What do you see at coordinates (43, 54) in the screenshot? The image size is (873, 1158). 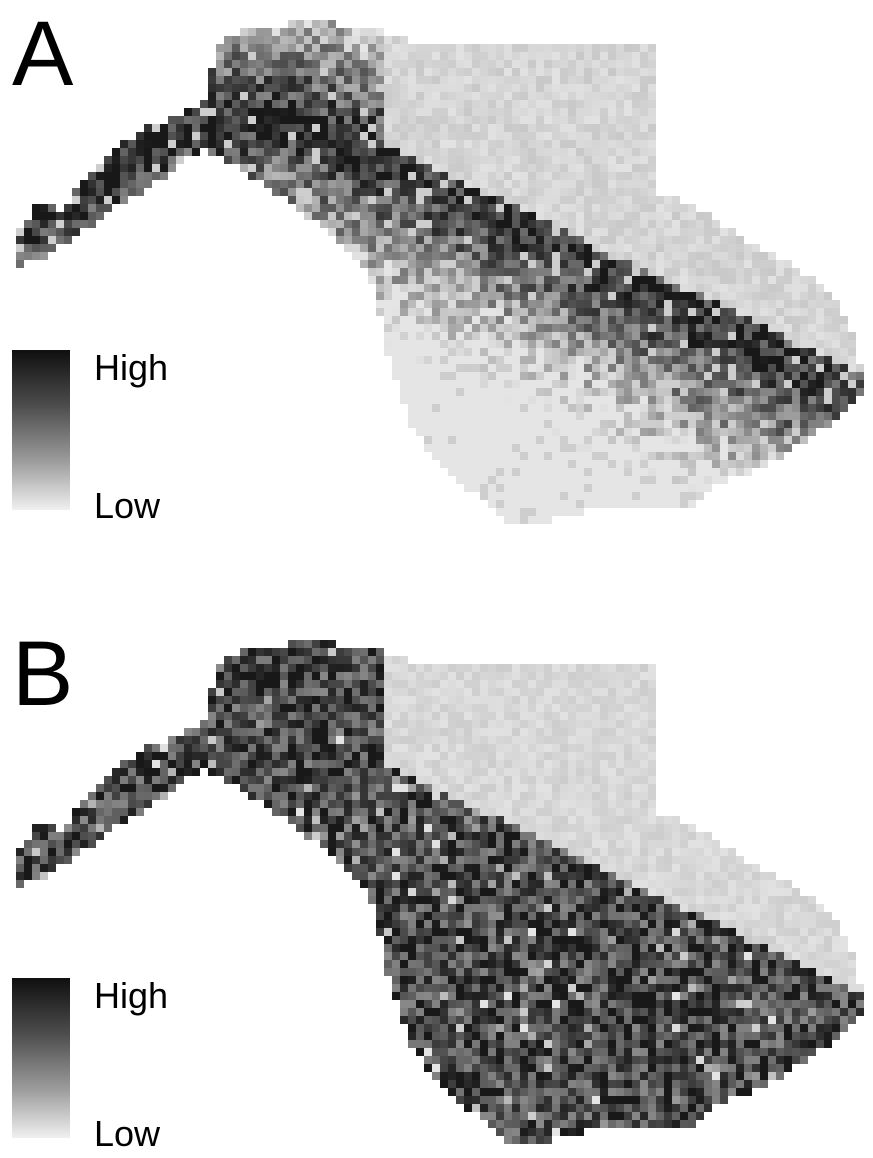 I see `panel-label-a: A` at bounding box center [43, 54].